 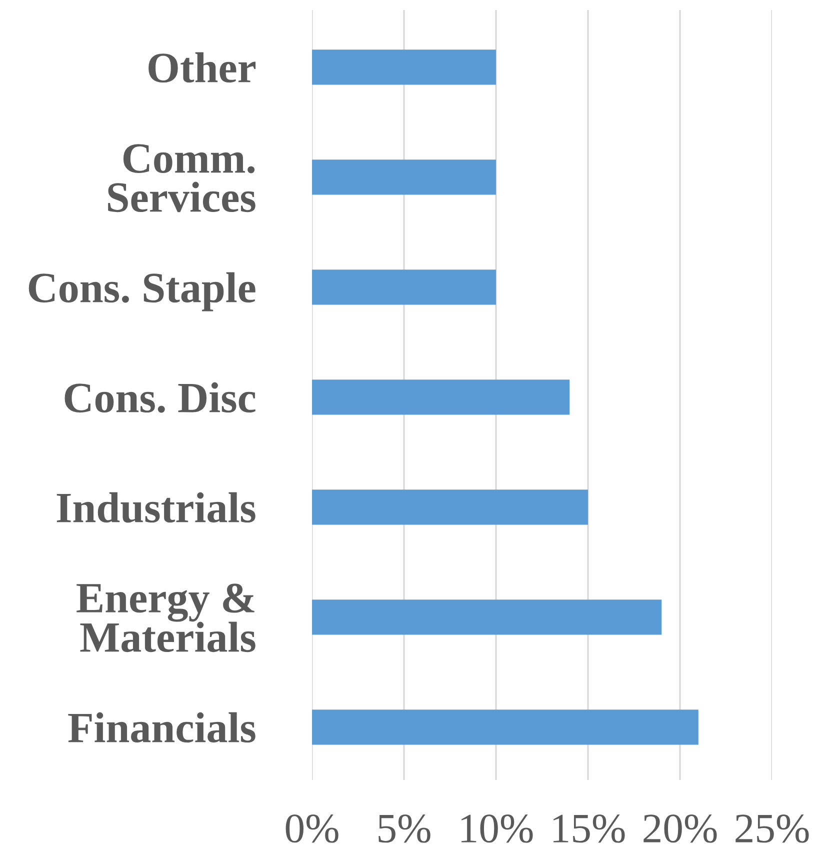 I want to click on x-tick-label: 10%, so click(x=497, y=828).